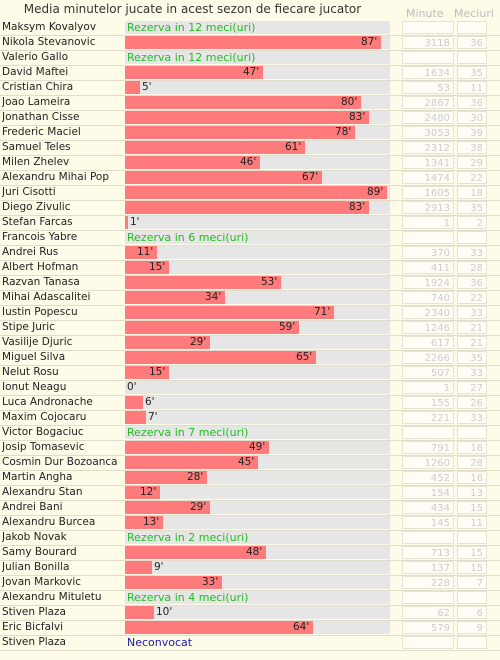 The width and height of the screenshot is (500, 660). I want to click on avg-minutes-label: 5', so click(147, 87).